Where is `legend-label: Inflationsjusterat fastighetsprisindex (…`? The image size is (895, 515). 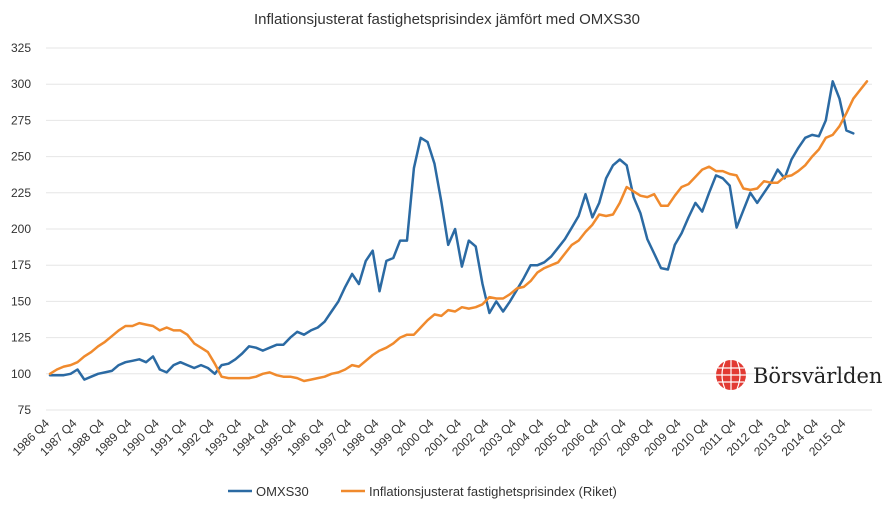 legend-label: Inflationsjusterat fastighetsprisindex (… is located at coordinates (493, 491).